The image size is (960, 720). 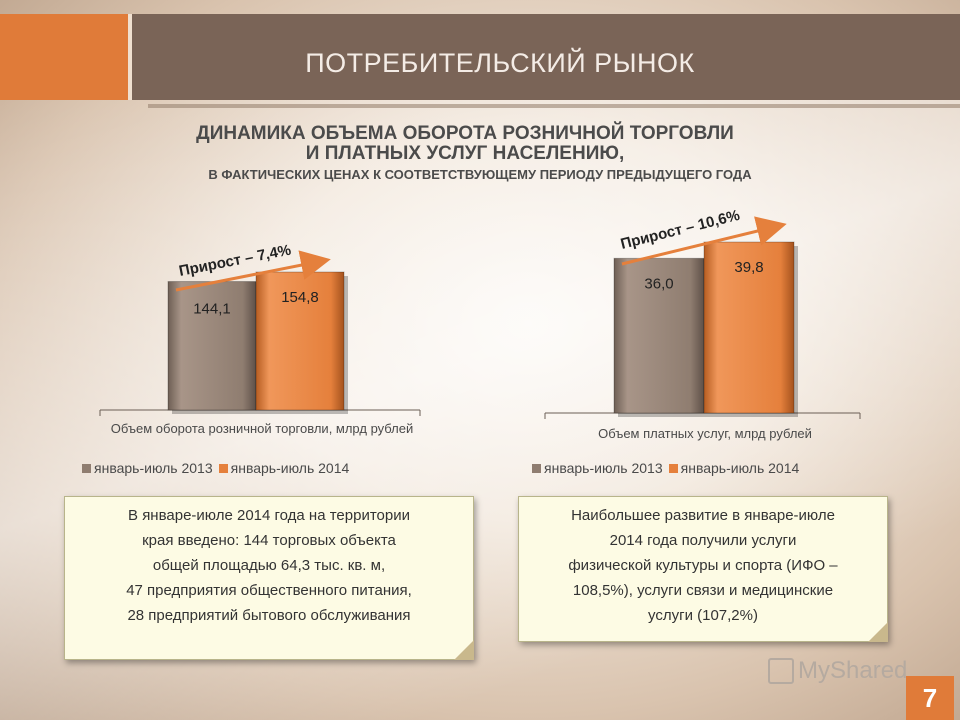 What do you see at coordinates (554, 106) in the screenshot?
I see `header-underline` at bounding box center [554, 106].